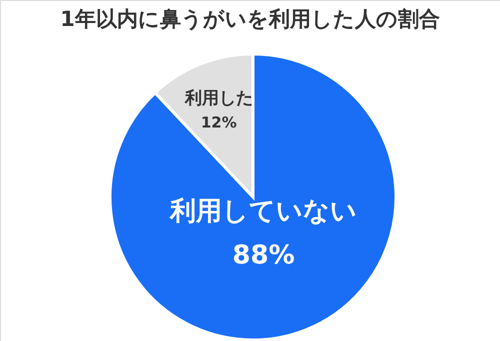 Image resolution: width=500 pixels, height=341 pixels. I want to click on chart-title: 1年以内に鼻うがいを利用した人の割合, so click(250, 19).